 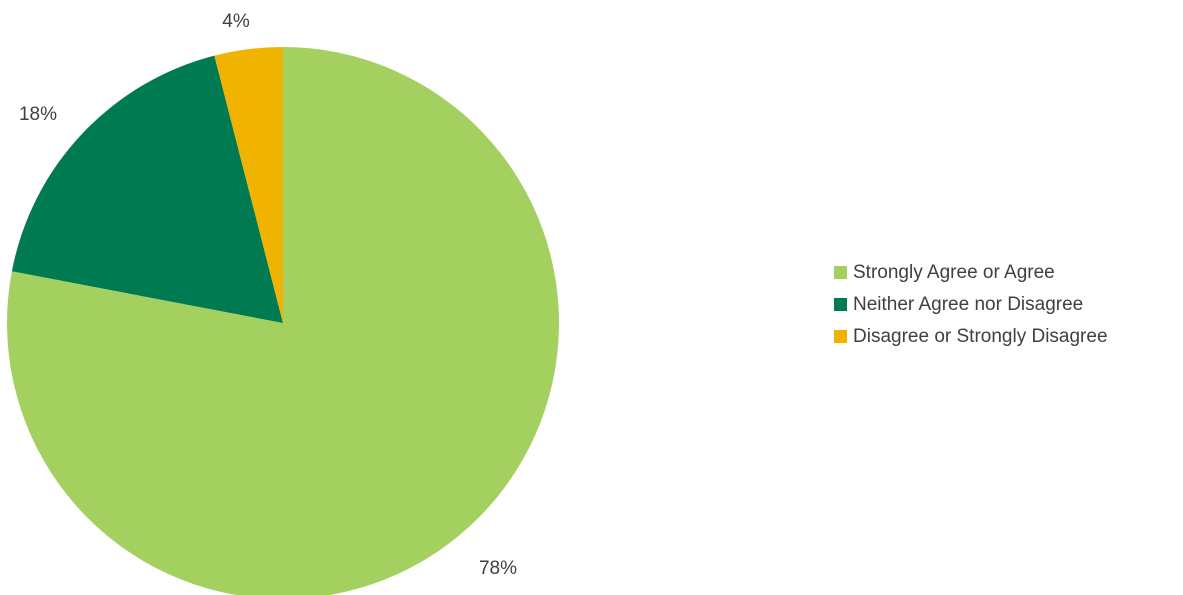 I want to click on legend-label: Disagree or Strongly Disagree, so click(x=980, y=336).